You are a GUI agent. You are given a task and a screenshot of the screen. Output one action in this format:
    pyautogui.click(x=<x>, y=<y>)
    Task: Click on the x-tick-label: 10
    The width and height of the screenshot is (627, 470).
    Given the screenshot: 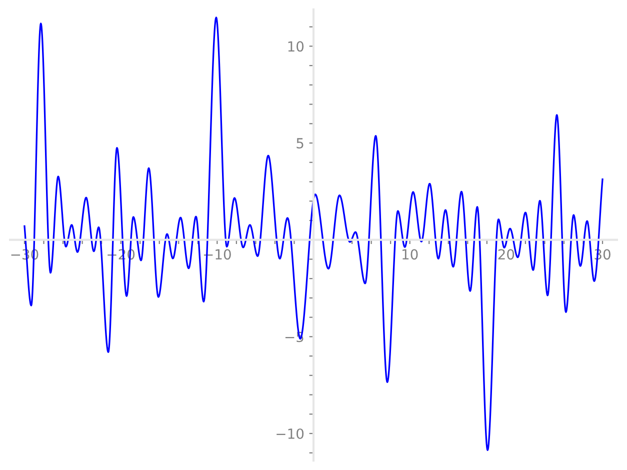 What is the action you would take?
    pyautogui.click(x=410, y=254)
    